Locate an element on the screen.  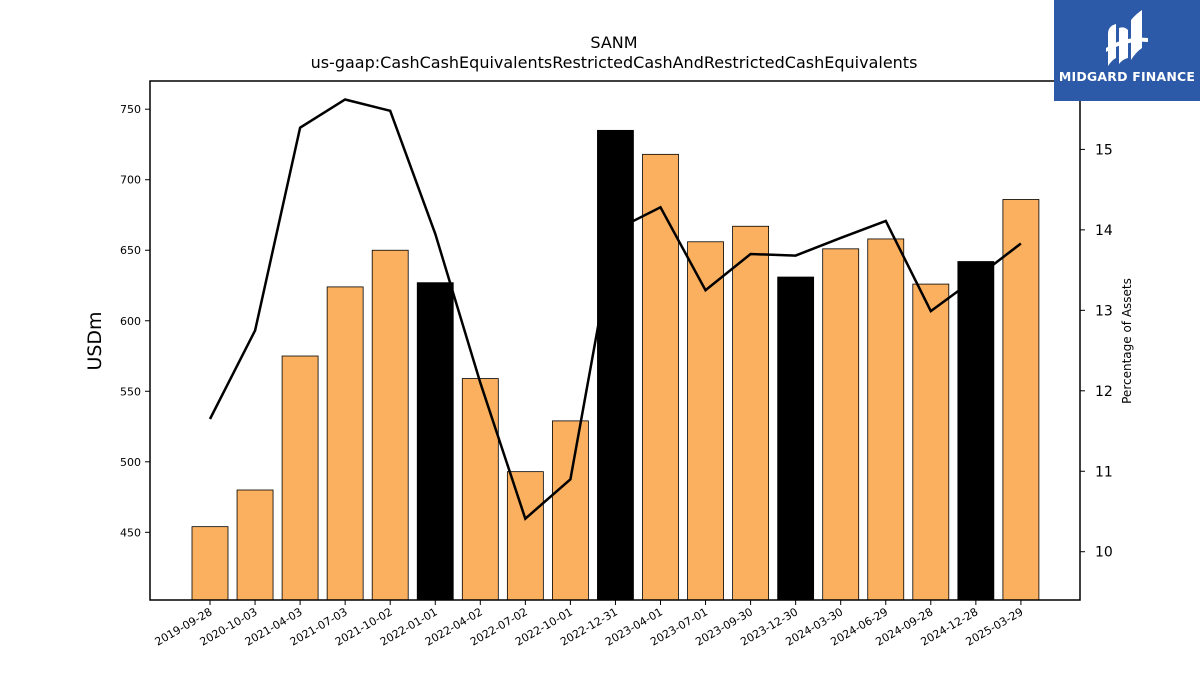
logo: MIDGARD FINANCE is located at coordinates (1127, 50).